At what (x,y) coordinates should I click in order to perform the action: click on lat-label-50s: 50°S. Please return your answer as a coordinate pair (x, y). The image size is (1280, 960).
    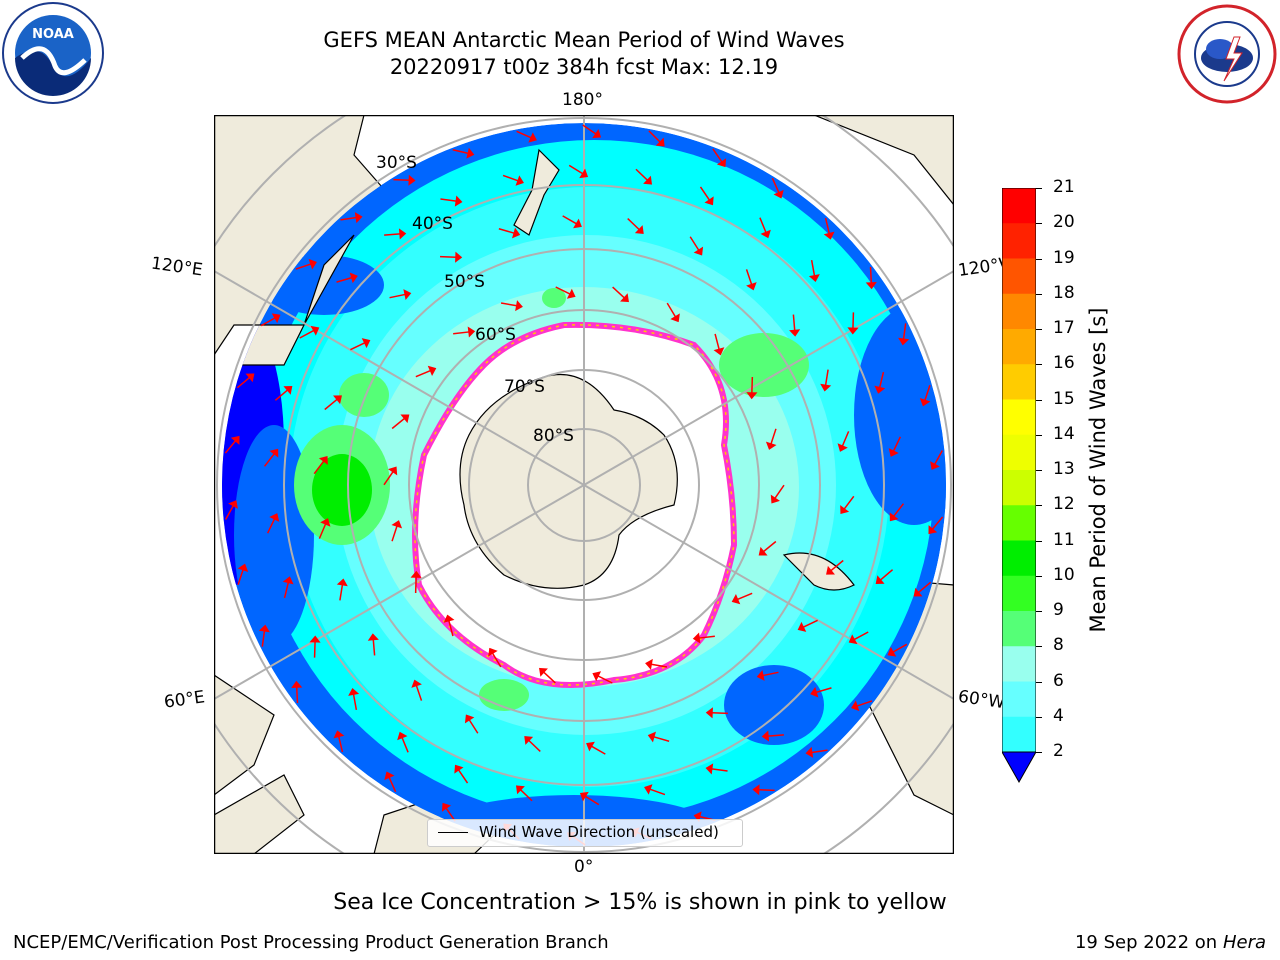
    Looking at the image, I should click on (464, 282).